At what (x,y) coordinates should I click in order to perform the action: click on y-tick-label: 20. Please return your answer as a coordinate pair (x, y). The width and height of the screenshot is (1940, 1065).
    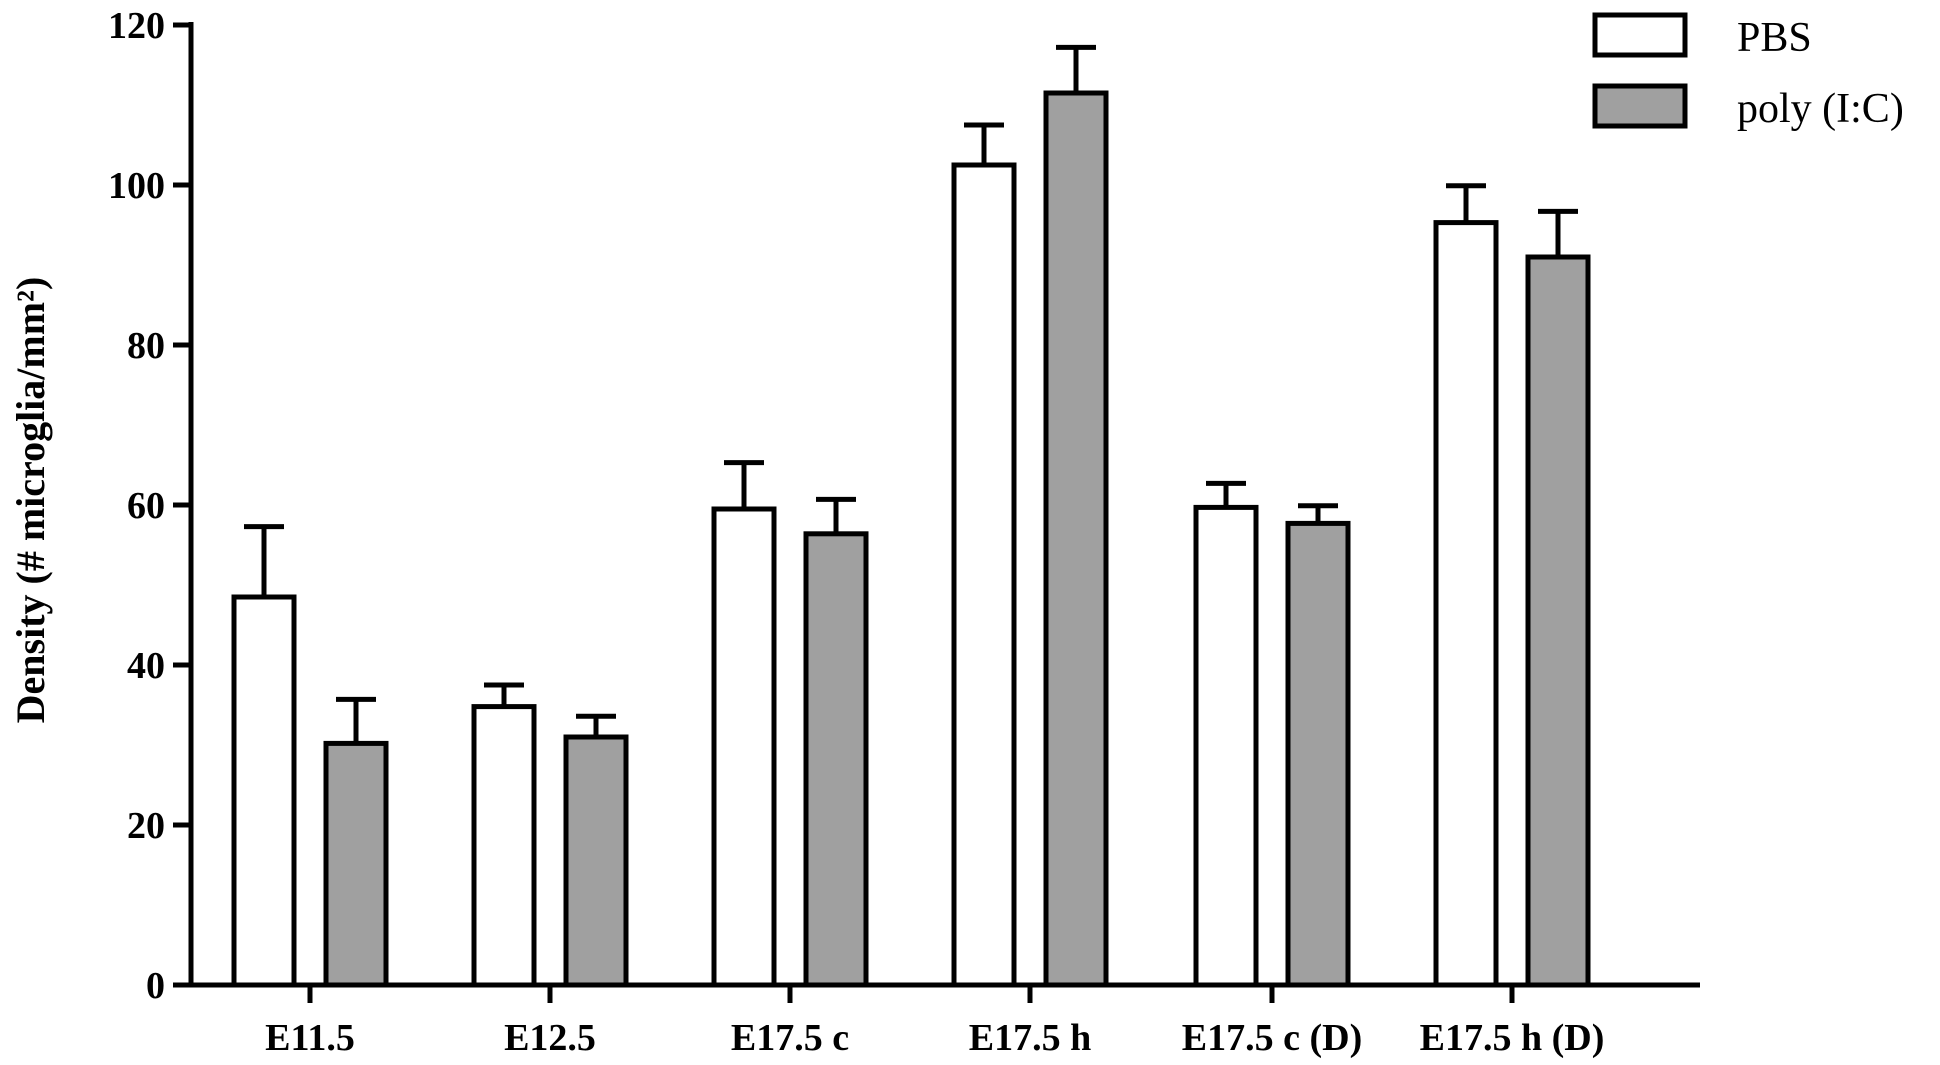
    Looking at the image, I should click on (146, 826).